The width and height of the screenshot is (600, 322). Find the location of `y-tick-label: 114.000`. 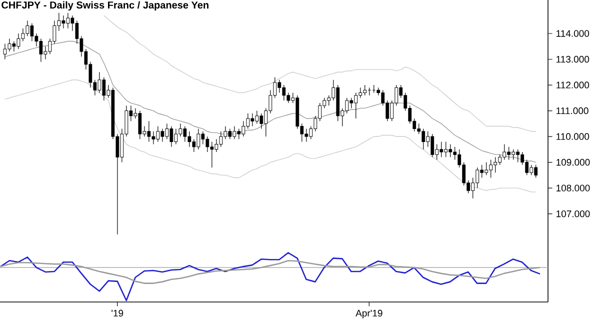

y-tick-label: 114.000 is located at coordinates (573, 33).